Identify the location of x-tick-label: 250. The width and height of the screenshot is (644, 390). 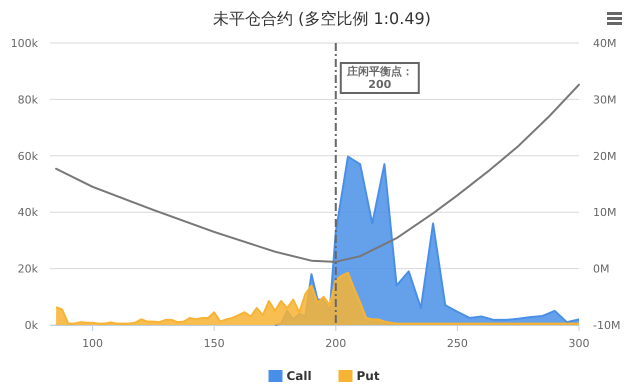
(457, 343).